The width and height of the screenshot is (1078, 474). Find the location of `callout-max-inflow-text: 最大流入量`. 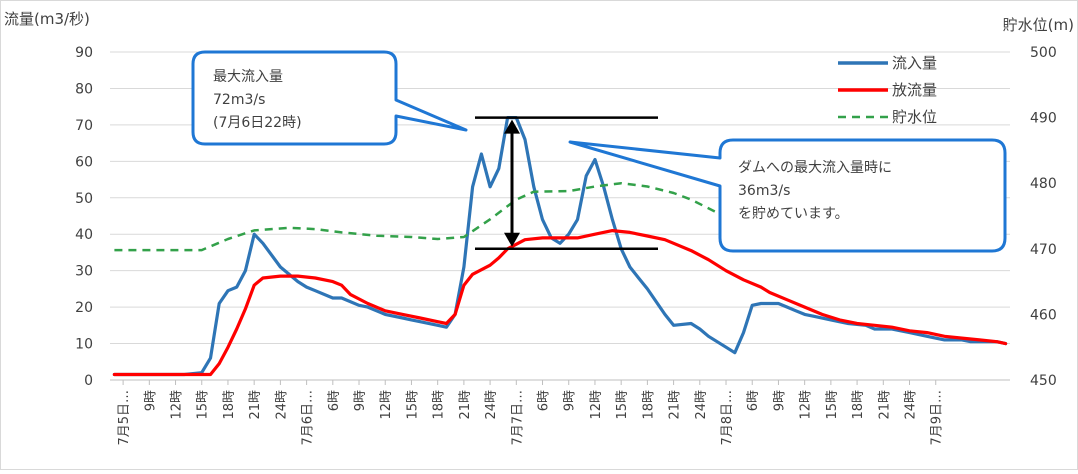

callout-max-inflow-text: 最大流入量 is located at coordinates (248, 77).